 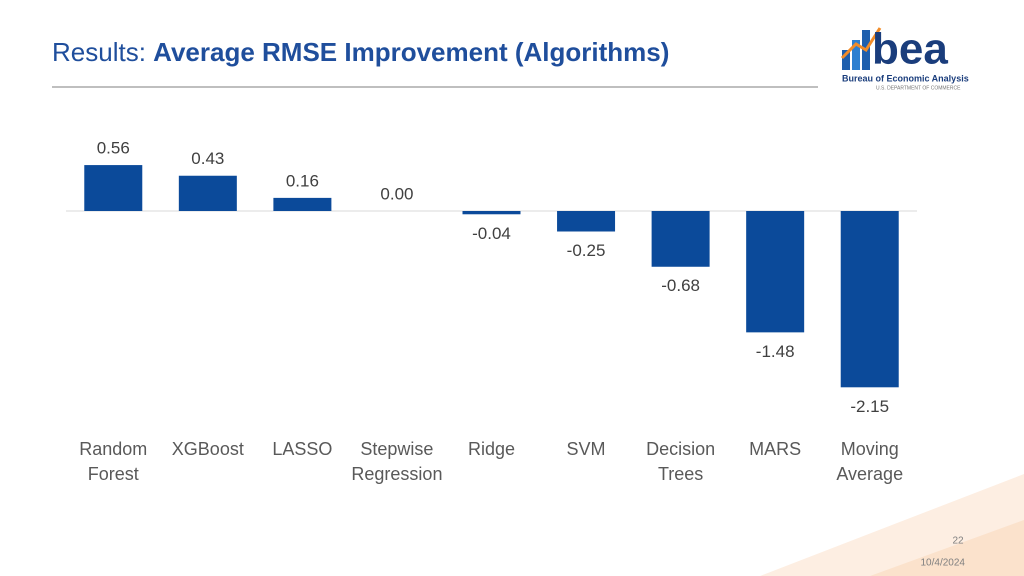 What do you see at coordinates (411, 52) in the screenshot?
I see `title-main: Average RMSE Improvement (Algorithms)` at bounding box center [411, 52].